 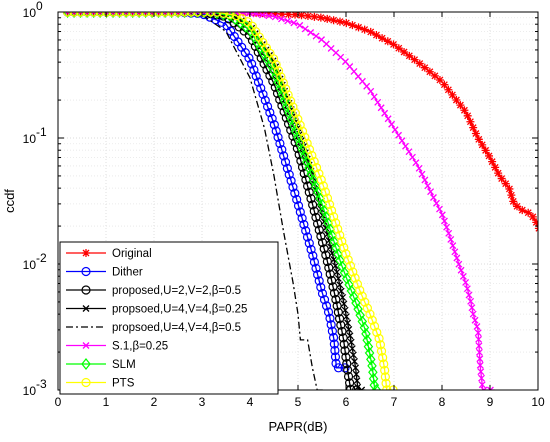 I want to click on y-tick-label: 10, so click(x=30, y=139).